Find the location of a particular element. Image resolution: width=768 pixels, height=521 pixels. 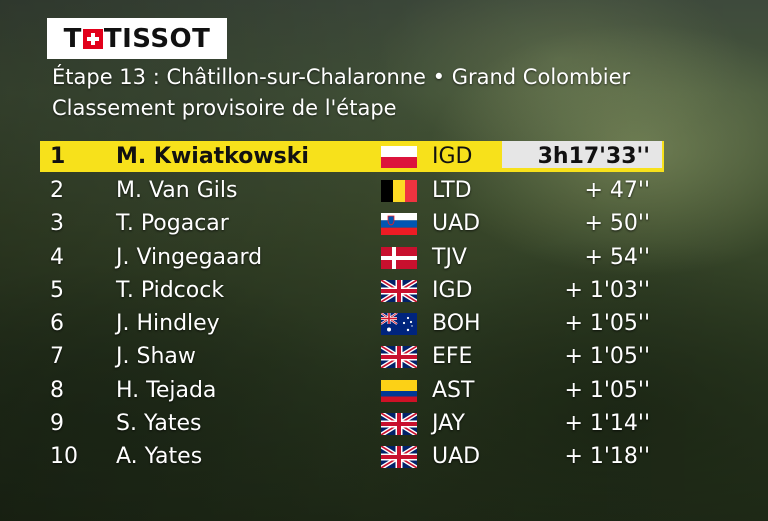

team-code: EFE is located at coordinates (452, 357).